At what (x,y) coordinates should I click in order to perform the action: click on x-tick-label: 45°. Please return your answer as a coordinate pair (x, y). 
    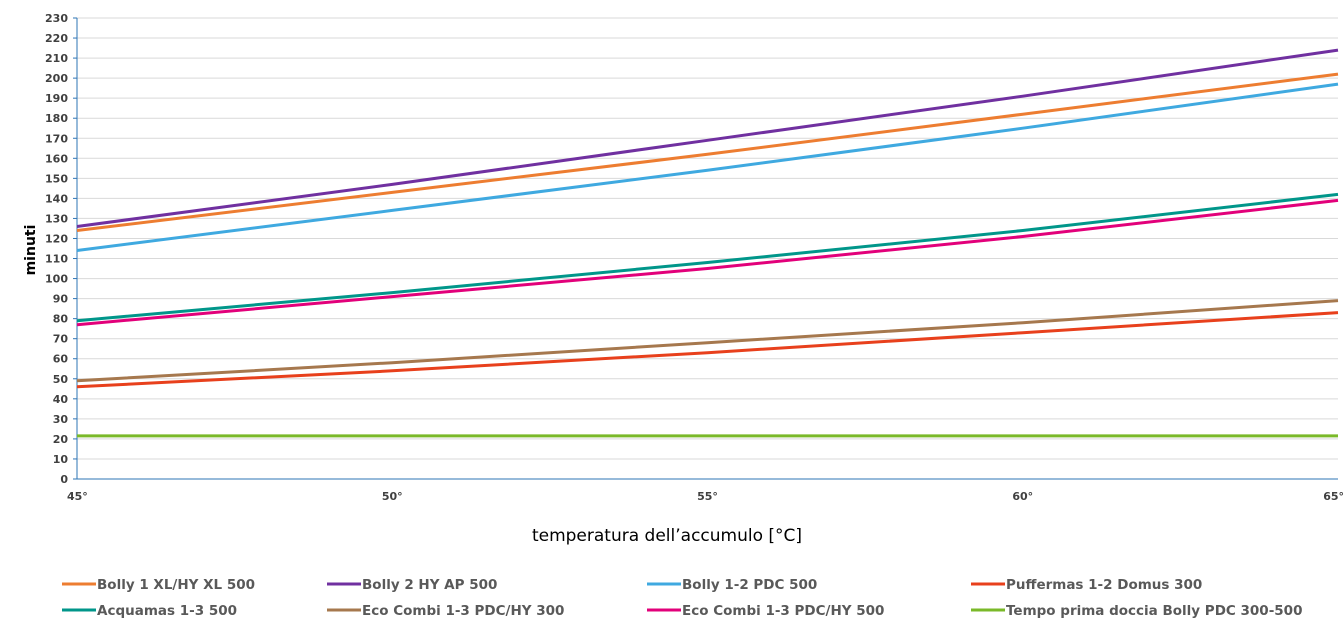
    Looking at the image, I should click on (77, 496).